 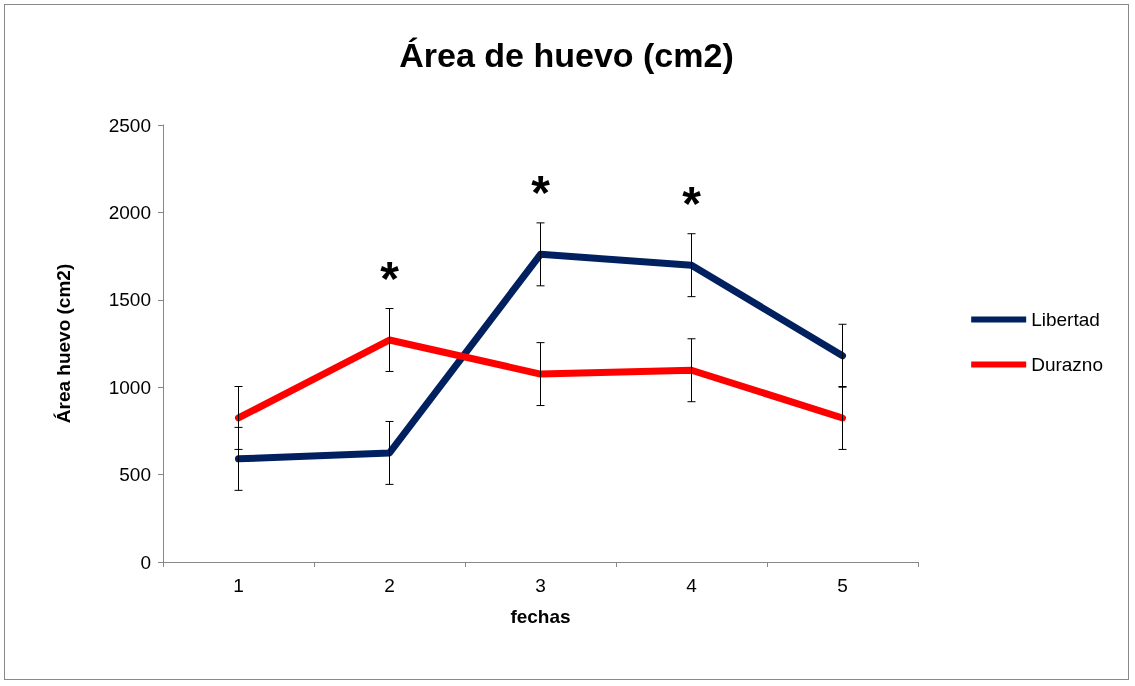 I want to click on y-tick-label: 2500, so click(x=129, y=125).